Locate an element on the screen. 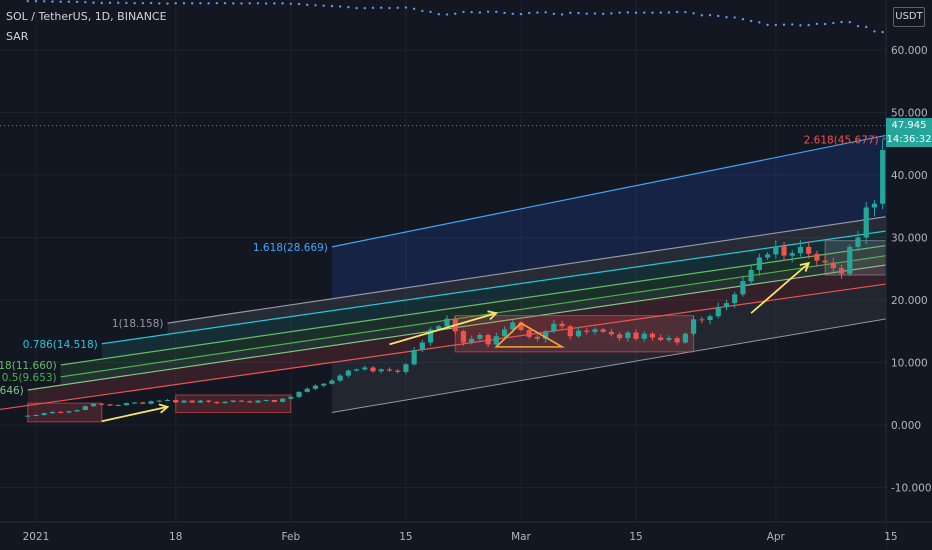 This screenshot has width=932, height=550. price-axis-area is located at coordinates (909, 261).